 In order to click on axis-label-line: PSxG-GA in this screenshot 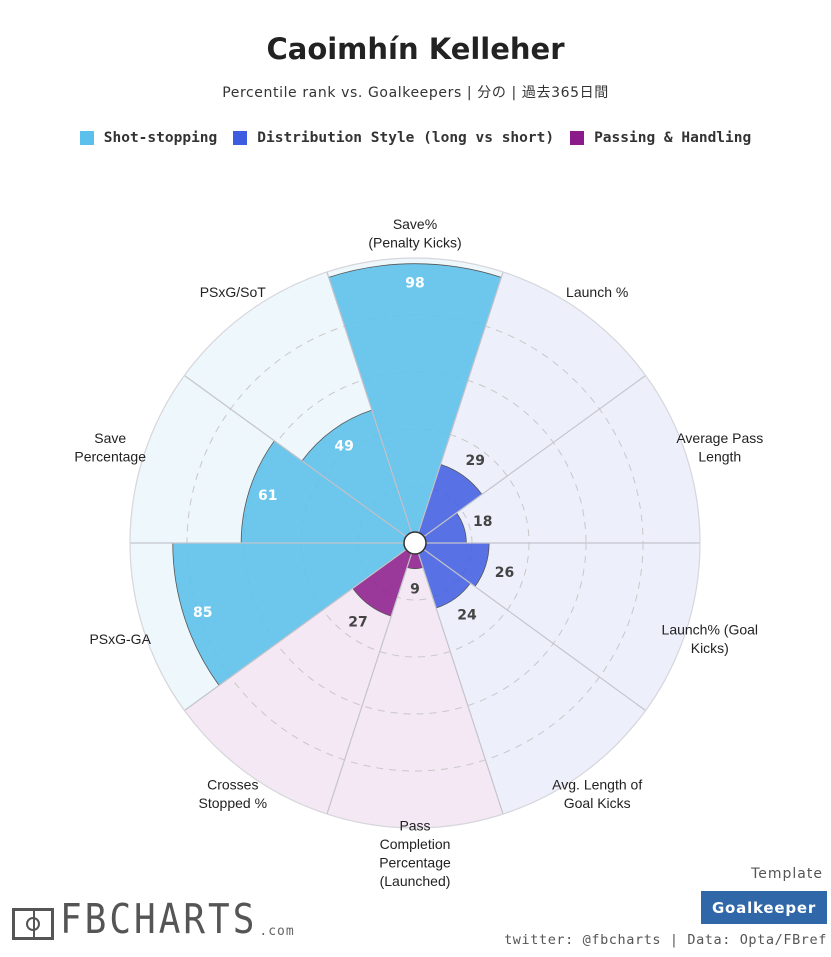, I will do `click(120, 639)`.